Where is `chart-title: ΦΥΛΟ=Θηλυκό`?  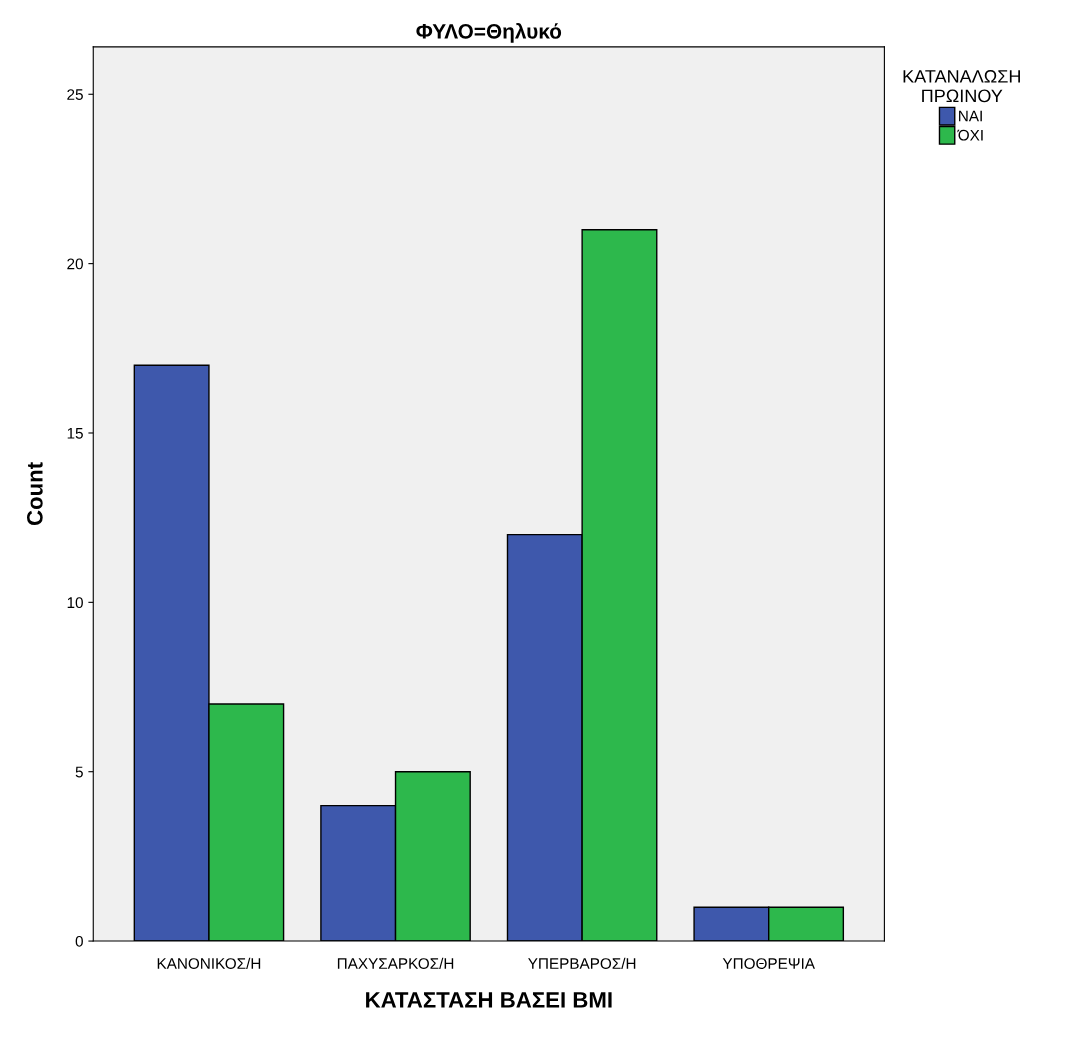 chart-title: ΦΥΛΟ=Θηλυκό is located at coordinates (489, 32).